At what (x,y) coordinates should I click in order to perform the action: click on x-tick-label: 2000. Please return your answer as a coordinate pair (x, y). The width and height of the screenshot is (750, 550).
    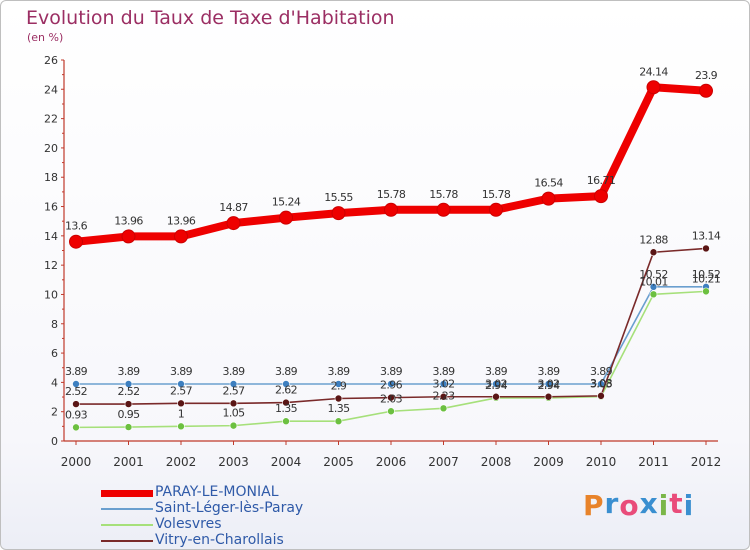
    Looking at the image, I should click on (76, 462).